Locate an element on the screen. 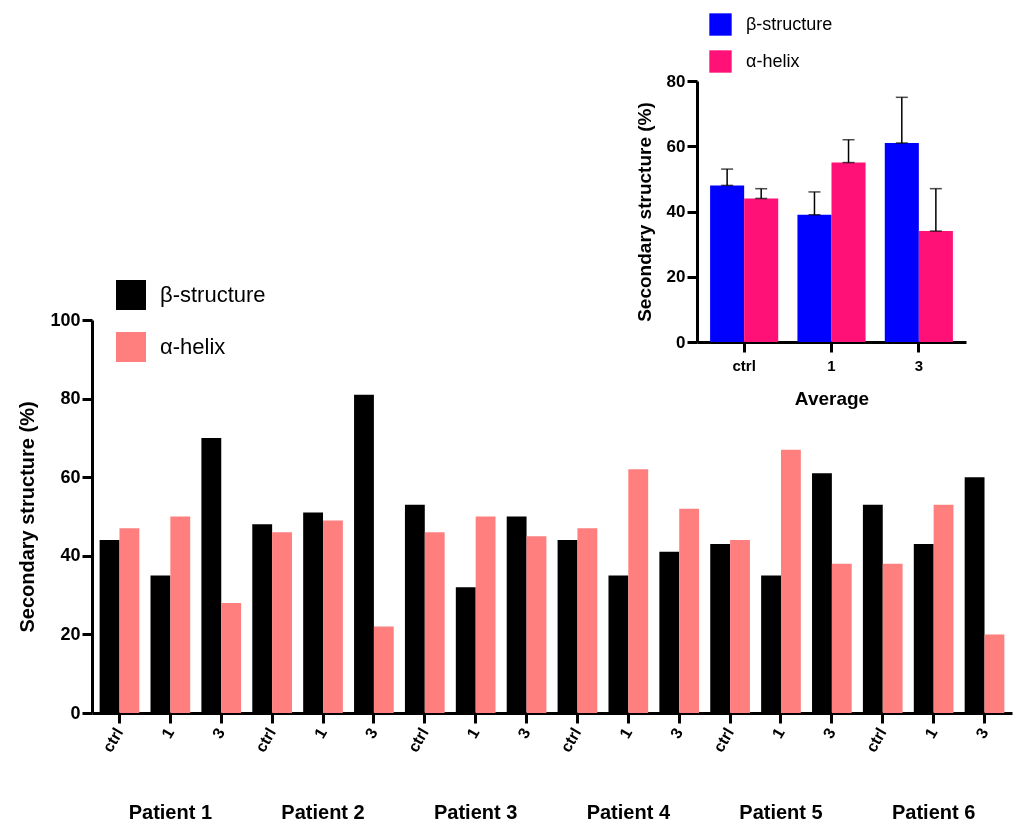  x-axis-title: Average is located at coordinates (832, 398).